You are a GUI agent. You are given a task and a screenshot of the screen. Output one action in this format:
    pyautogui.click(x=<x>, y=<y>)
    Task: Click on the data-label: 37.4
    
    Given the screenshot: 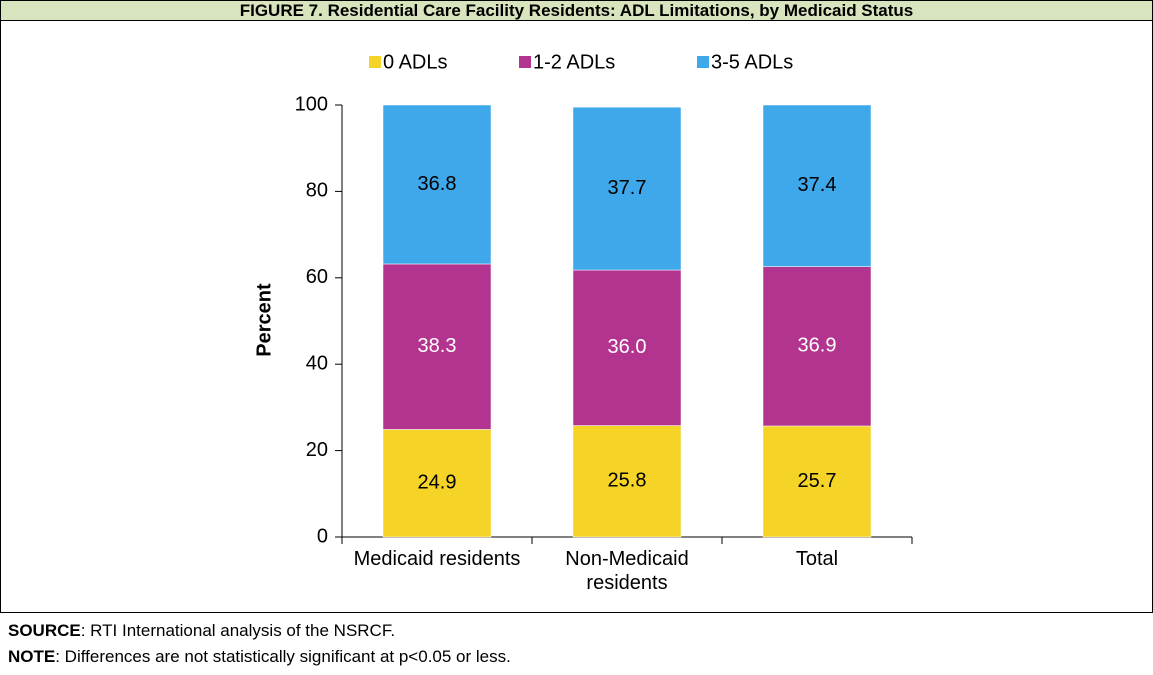 What is the action you would take?
    pyautogui.click(x=817, y=185)
    